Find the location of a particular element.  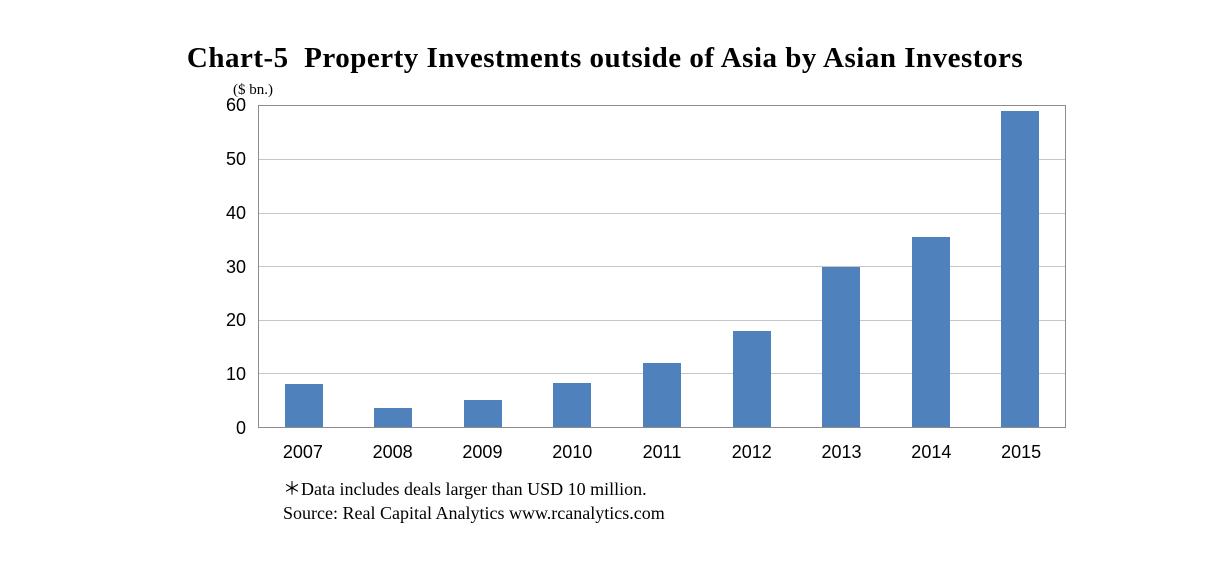

y-tick-label: 20 is located at coordinates (235, 320).